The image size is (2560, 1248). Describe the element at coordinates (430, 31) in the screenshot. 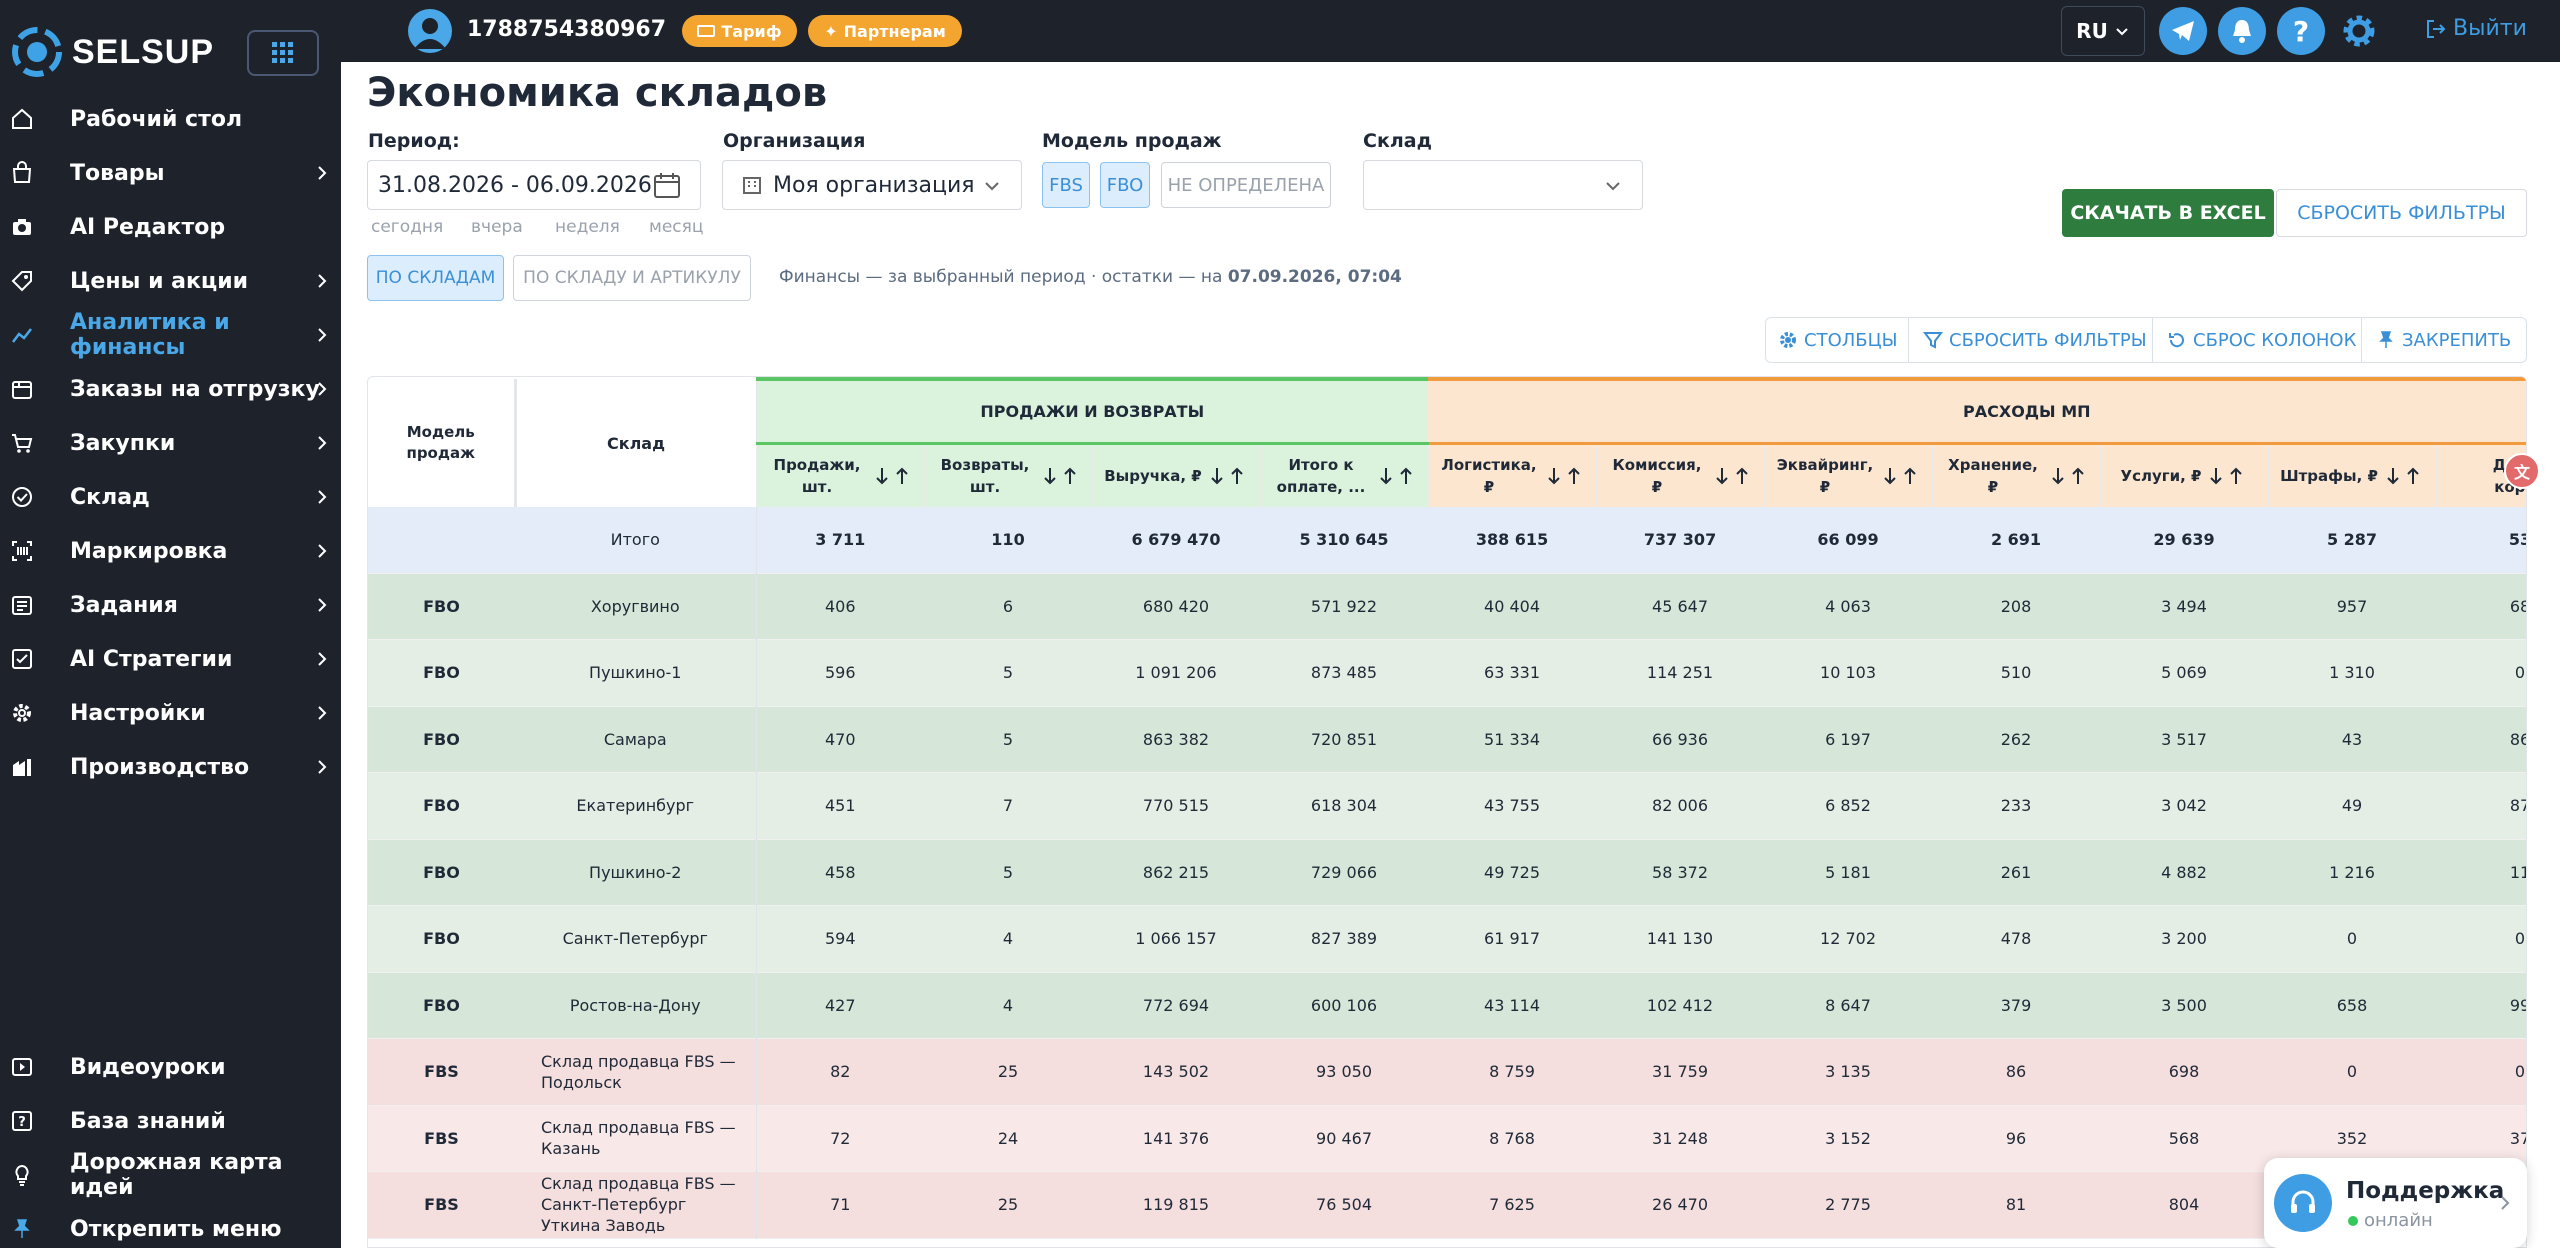

I see `account-avatar` at that location.